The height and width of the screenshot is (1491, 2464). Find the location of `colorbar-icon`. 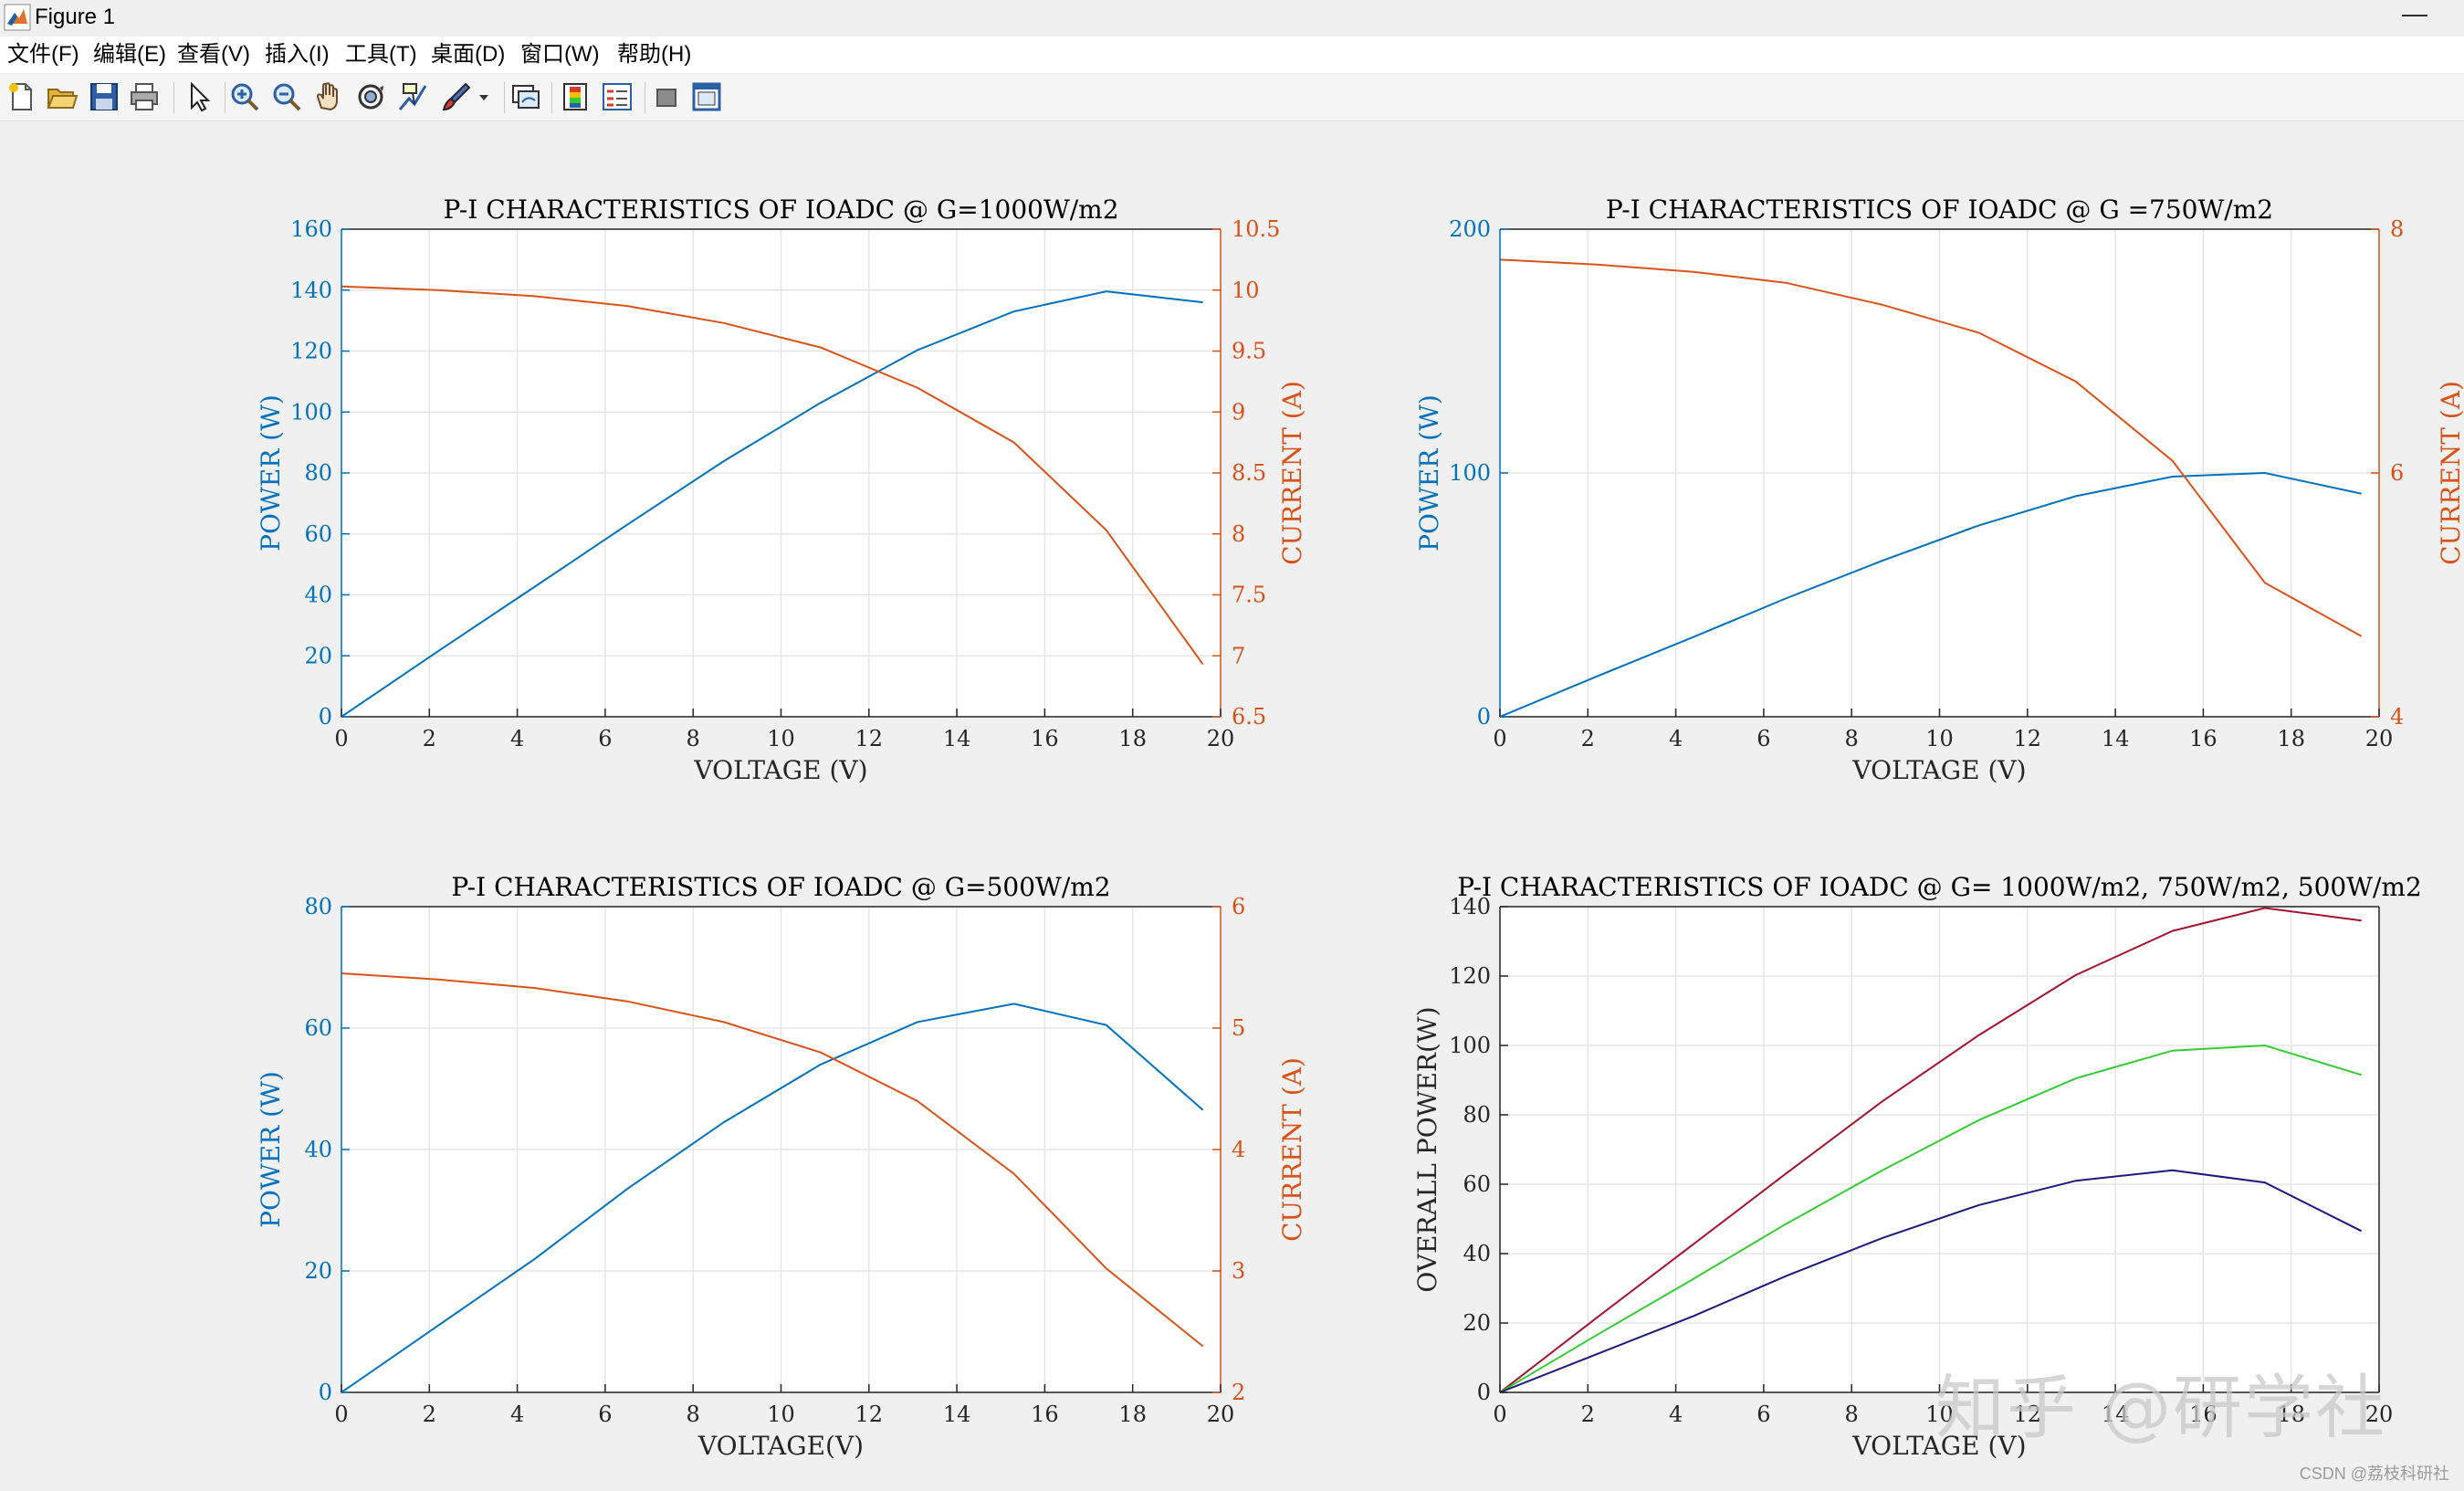

colorbar-icon is located at coordinates (575, 96).